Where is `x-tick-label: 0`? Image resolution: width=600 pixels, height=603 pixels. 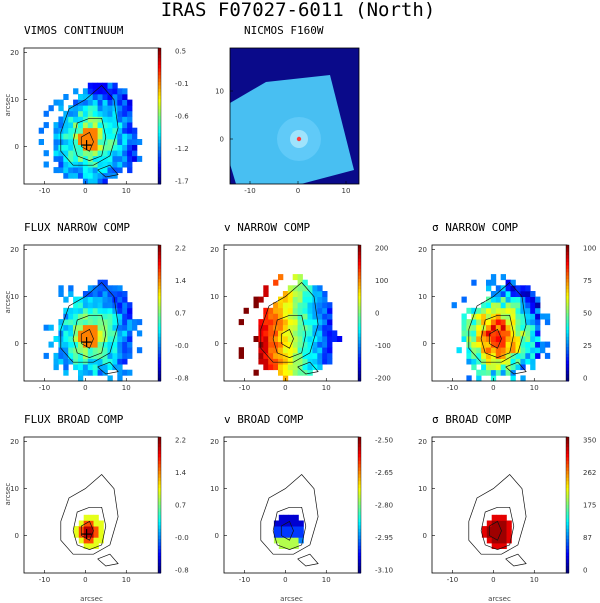
x-tick-label: 0 is located at coordinates (493, 580).